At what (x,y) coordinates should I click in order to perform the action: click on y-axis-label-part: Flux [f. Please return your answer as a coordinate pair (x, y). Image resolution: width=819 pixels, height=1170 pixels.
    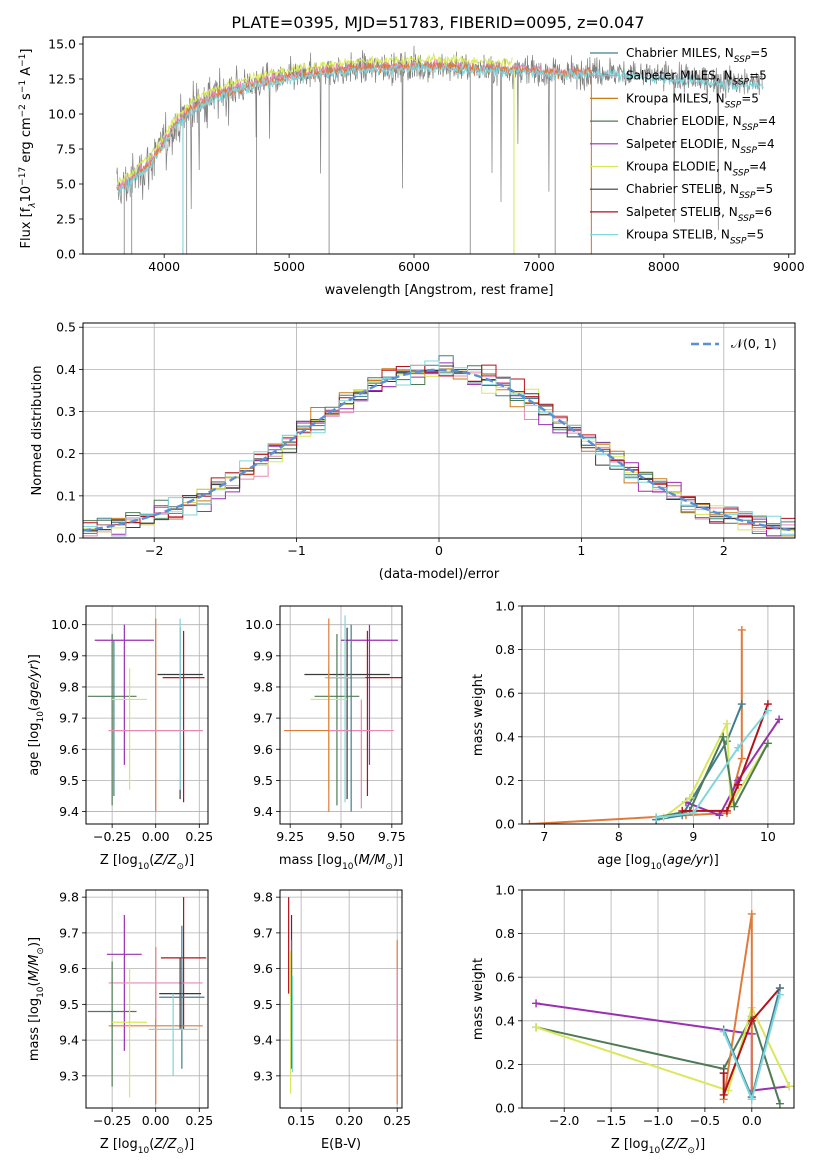
    Looking at the image, I should click on (26, 227).